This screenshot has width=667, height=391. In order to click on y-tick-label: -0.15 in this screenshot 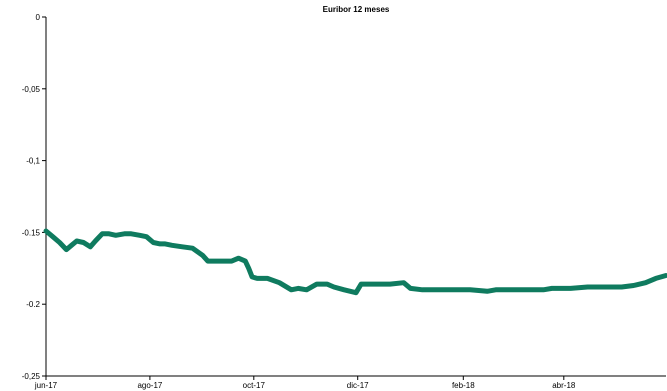, I will do `click(31, 232)`.